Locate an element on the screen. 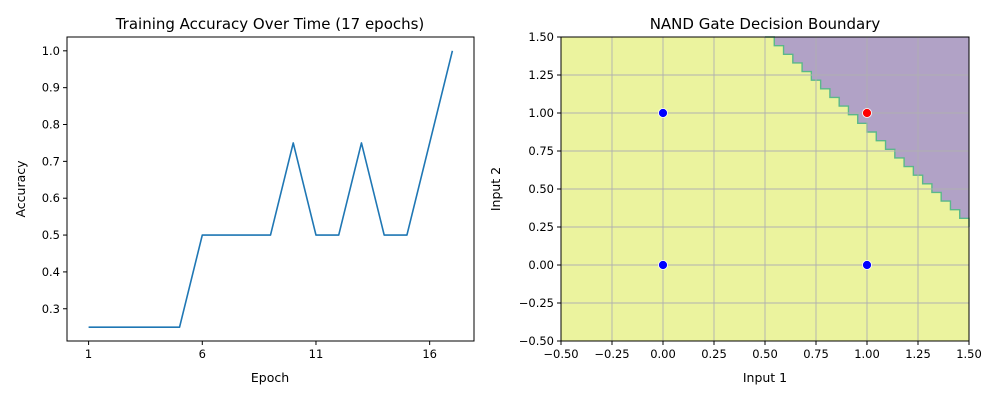 The width and height of the screenshot is (1000, 400). x-tick-label: 11 is located at coordinates (316, 354).